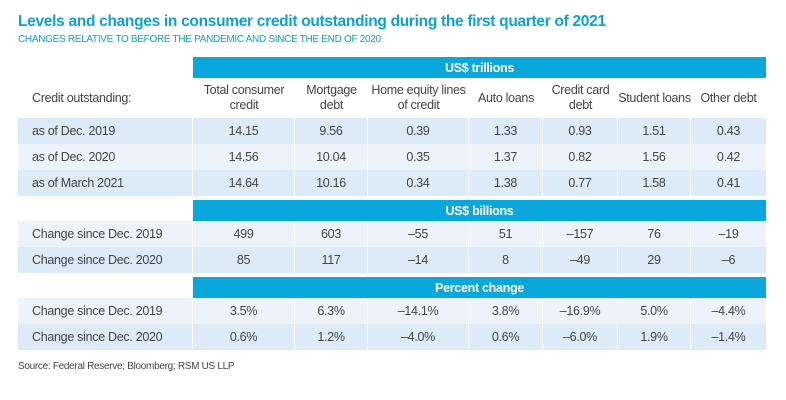 The width and height of the screenshot is (786, 400). I want to click on table-cell: 1.38, so click(506, 183).